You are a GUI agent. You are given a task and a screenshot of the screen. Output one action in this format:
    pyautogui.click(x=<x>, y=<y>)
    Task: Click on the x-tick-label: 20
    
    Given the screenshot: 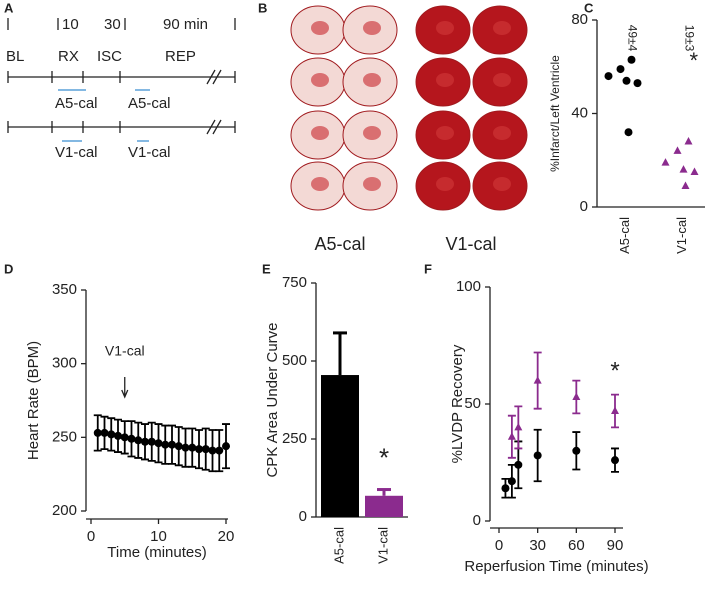 What is the action you would take?
    pyautogui.click(x=226, y=536)
    